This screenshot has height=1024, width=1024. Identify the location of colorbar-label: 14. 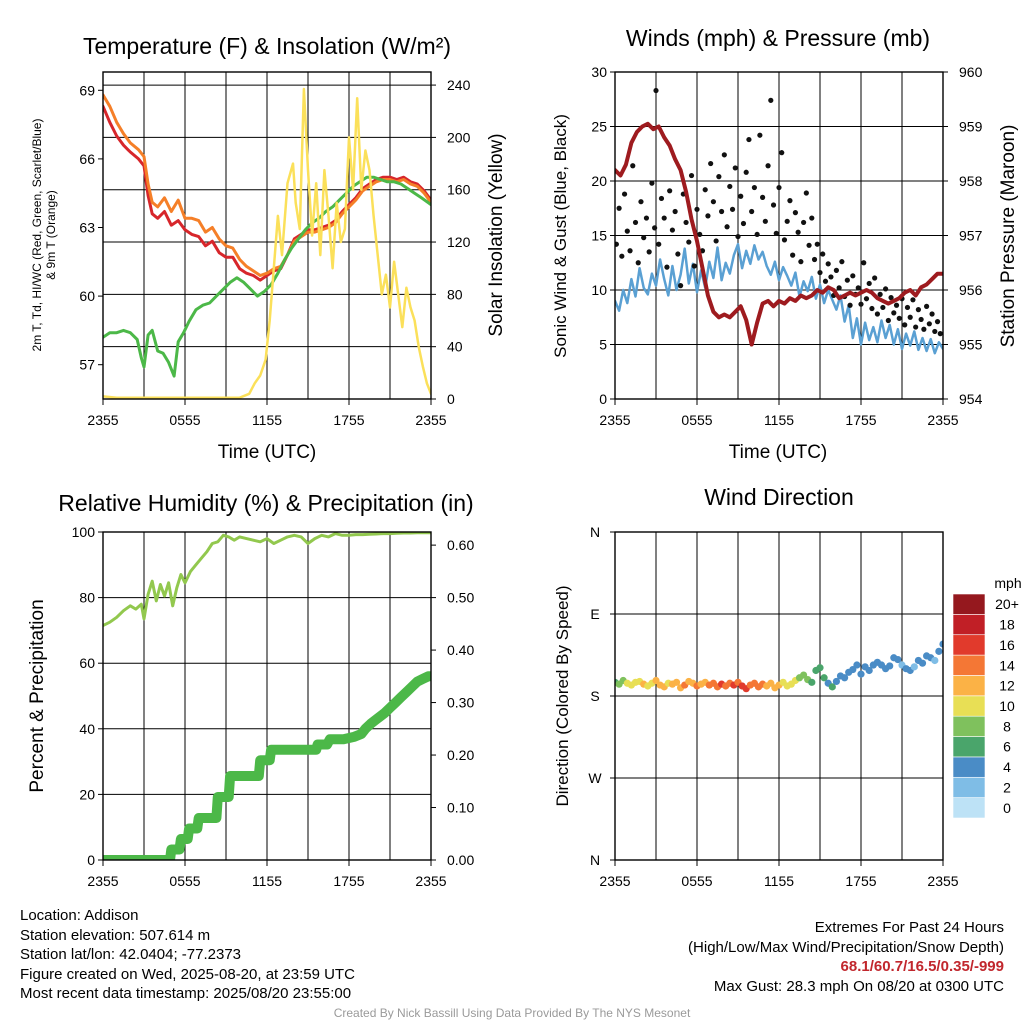
(1007, 665).